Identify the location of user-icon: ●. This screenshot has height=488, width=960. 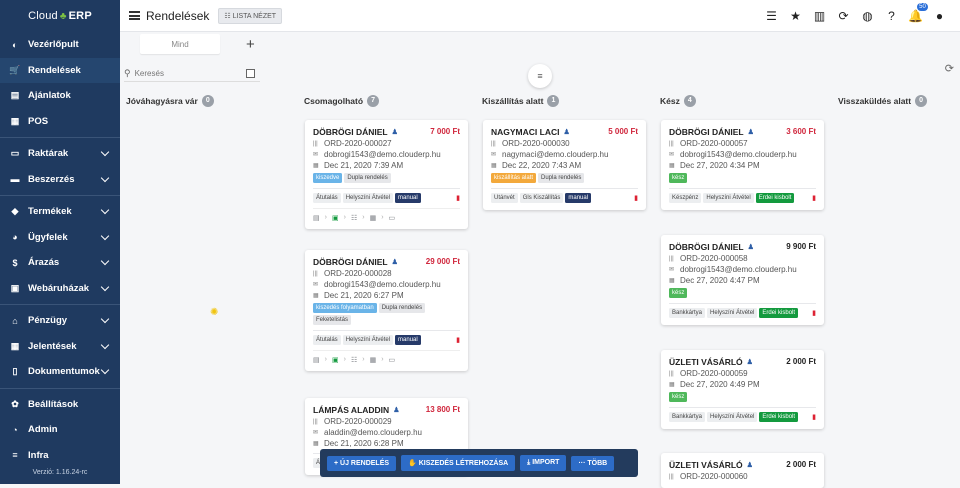
(939, 15).